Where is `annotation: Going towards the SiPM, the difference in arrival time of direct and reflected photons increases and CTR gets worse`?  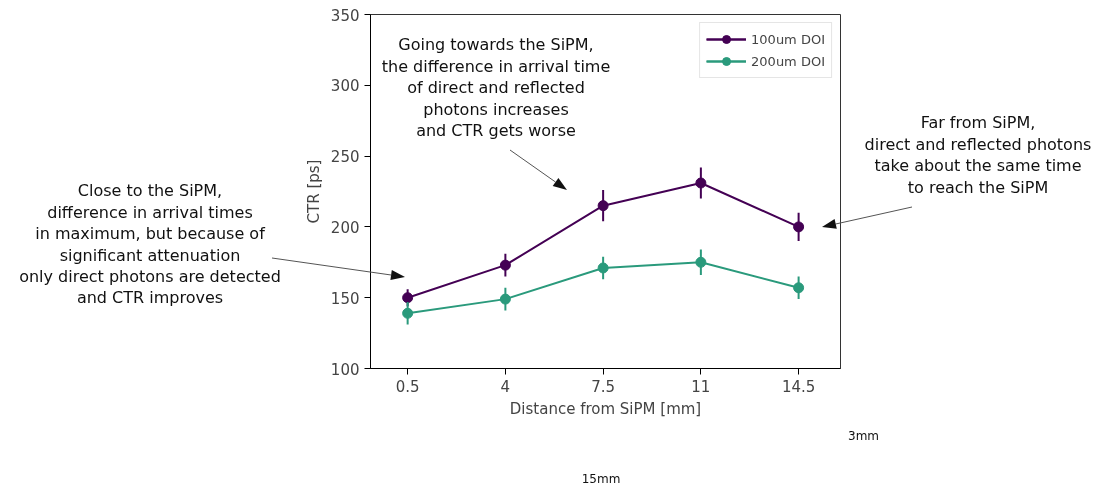
annotation: Going towards the SiPM, the difference in arrival time of direct and reflected photons increases and CTR gets worse is located at coordinates (496, 87).